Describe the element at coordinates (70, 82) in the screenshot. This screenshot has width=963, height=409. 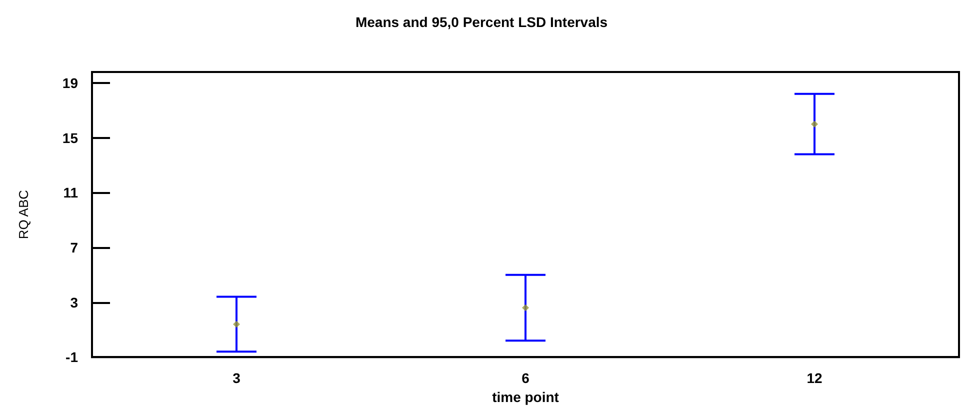
I see `y-tick-label: 19` at that location.